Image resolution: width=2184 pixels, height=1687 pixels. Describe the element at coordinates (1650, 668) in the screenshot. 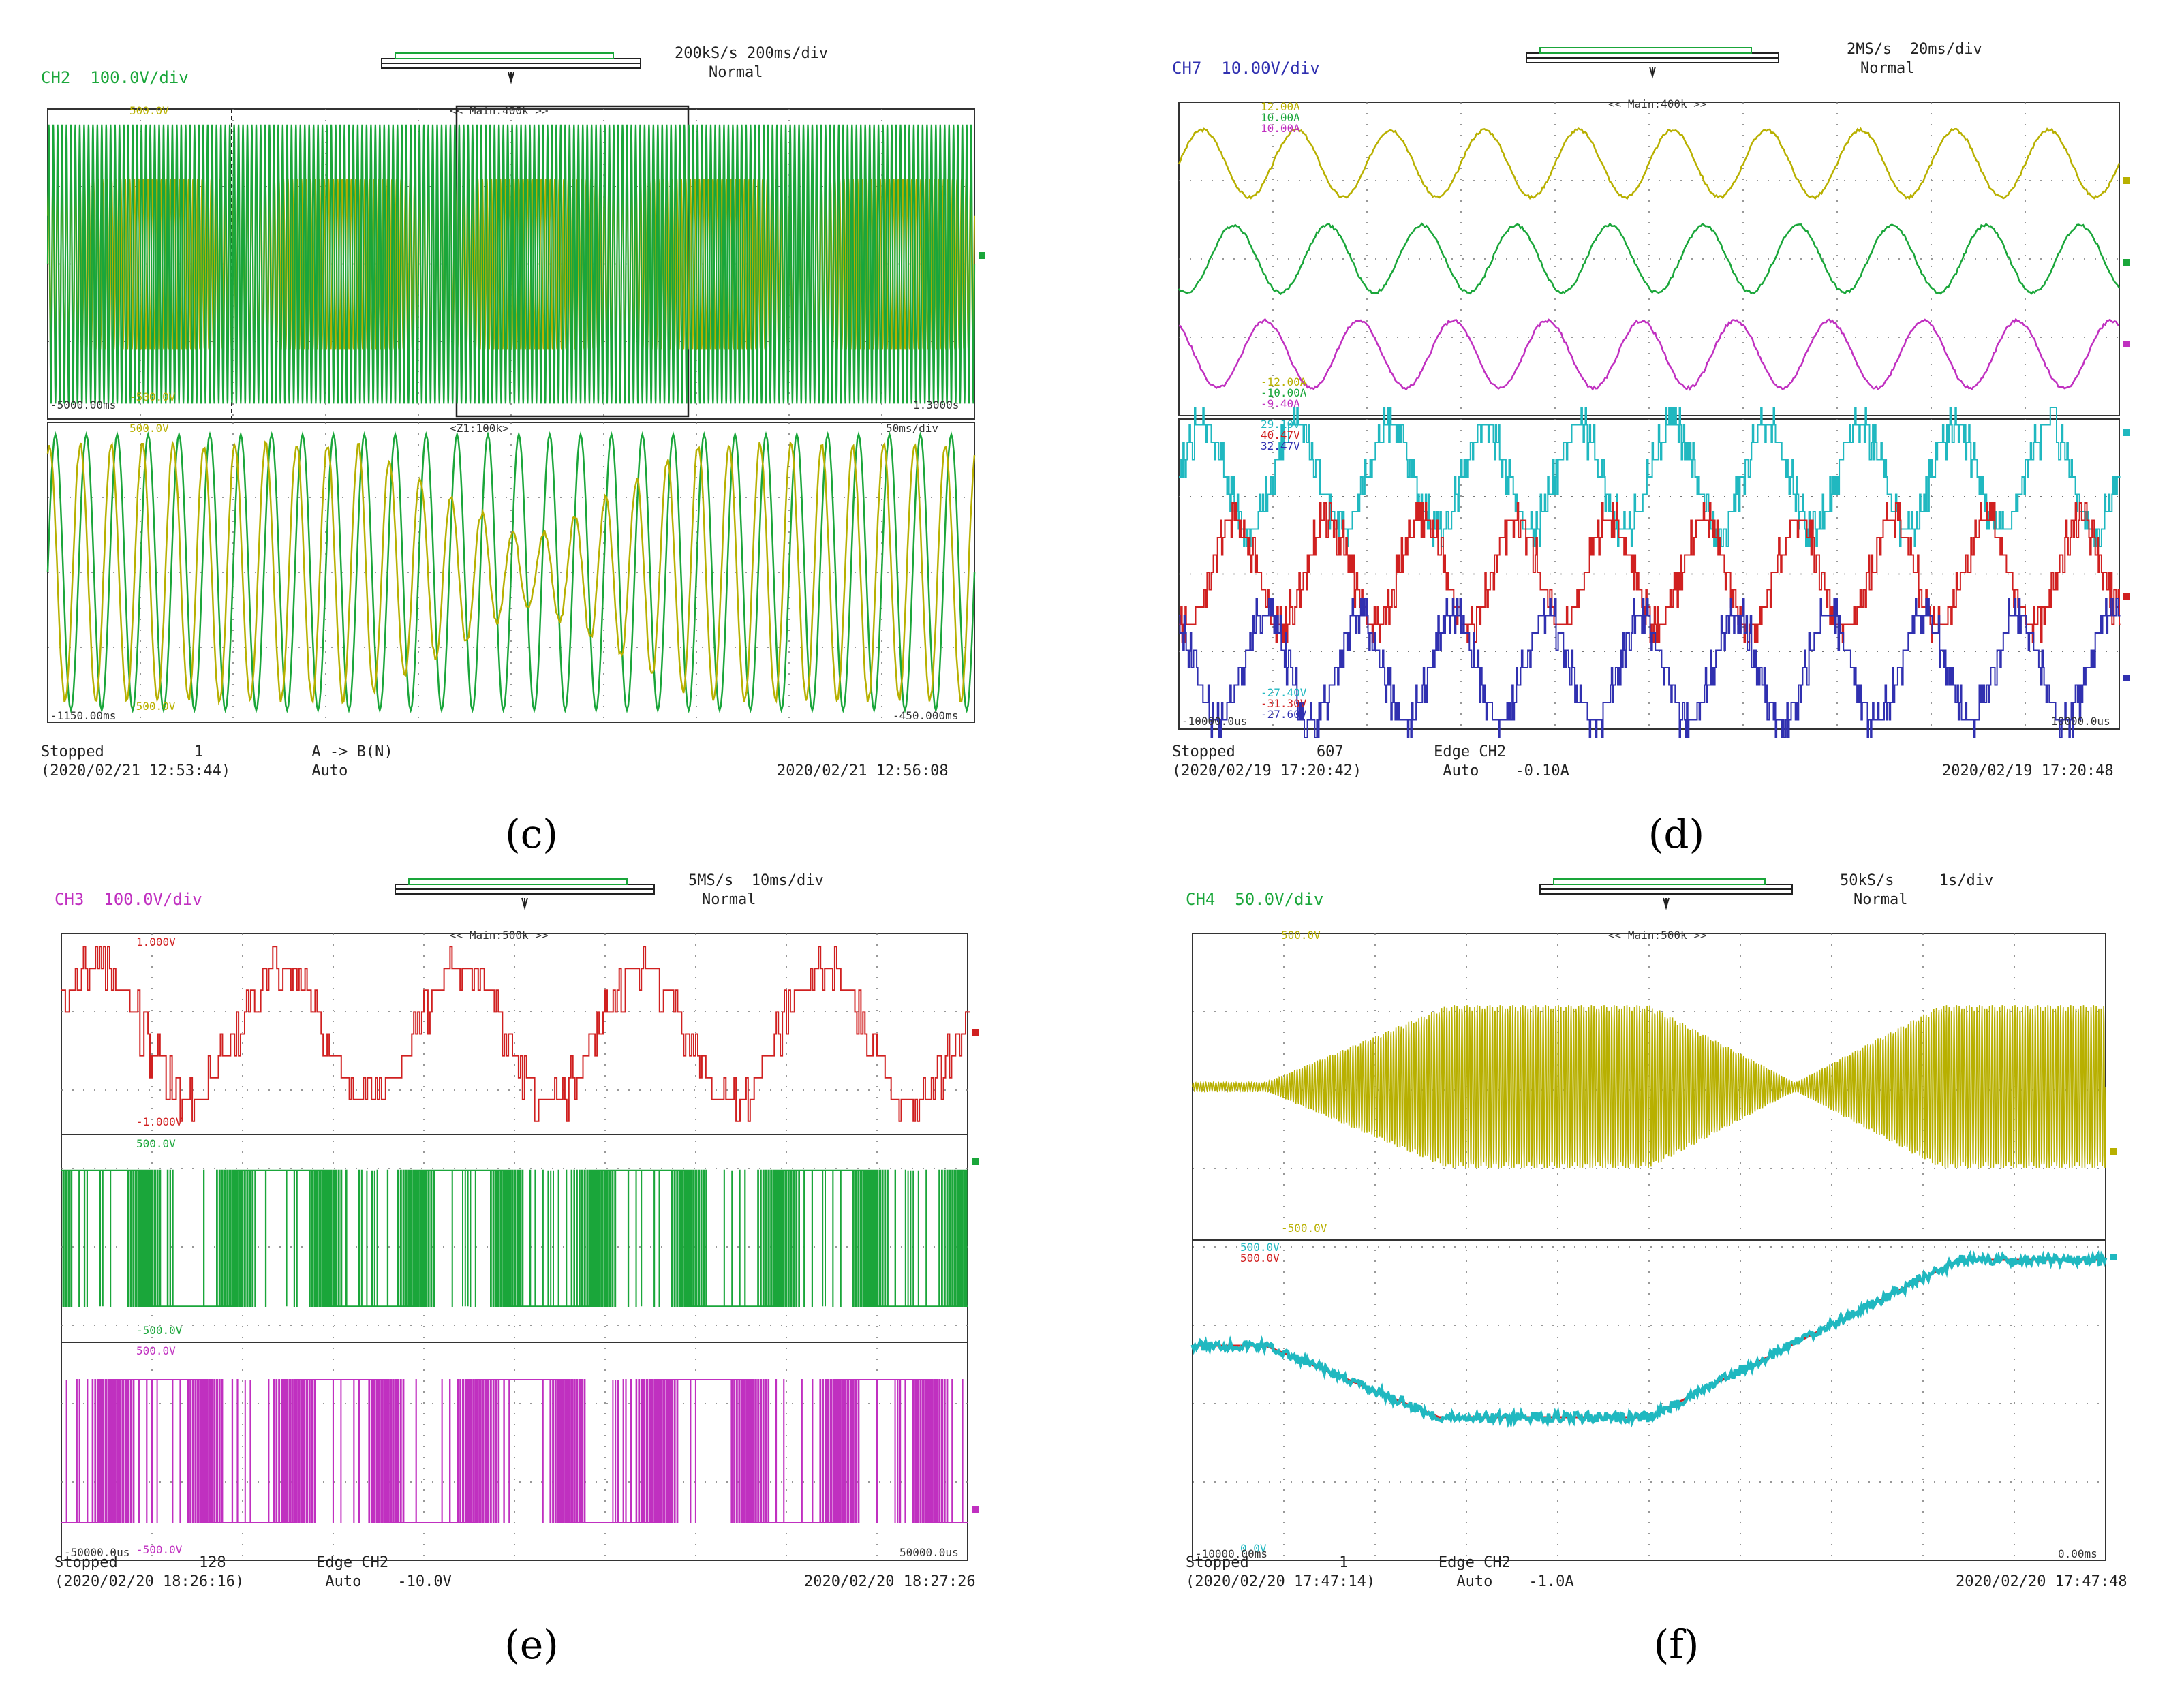

I see `d-series-vc` at that location.